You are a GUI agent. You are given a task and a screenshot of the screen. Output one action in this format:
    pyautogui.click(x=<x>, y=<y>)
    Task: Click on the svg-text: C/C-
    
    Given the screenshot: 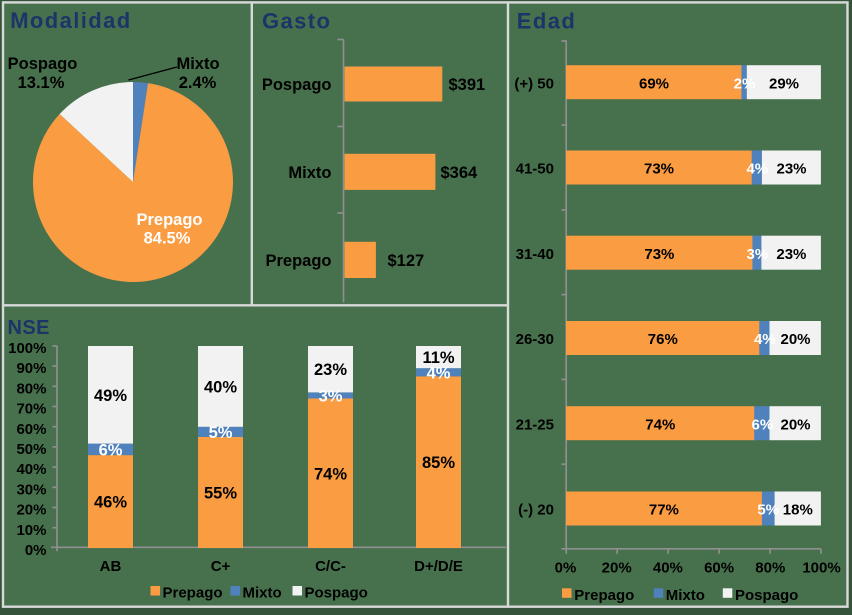 What is the action you would take?
    pyautogui.click(x=330, y=566)
    